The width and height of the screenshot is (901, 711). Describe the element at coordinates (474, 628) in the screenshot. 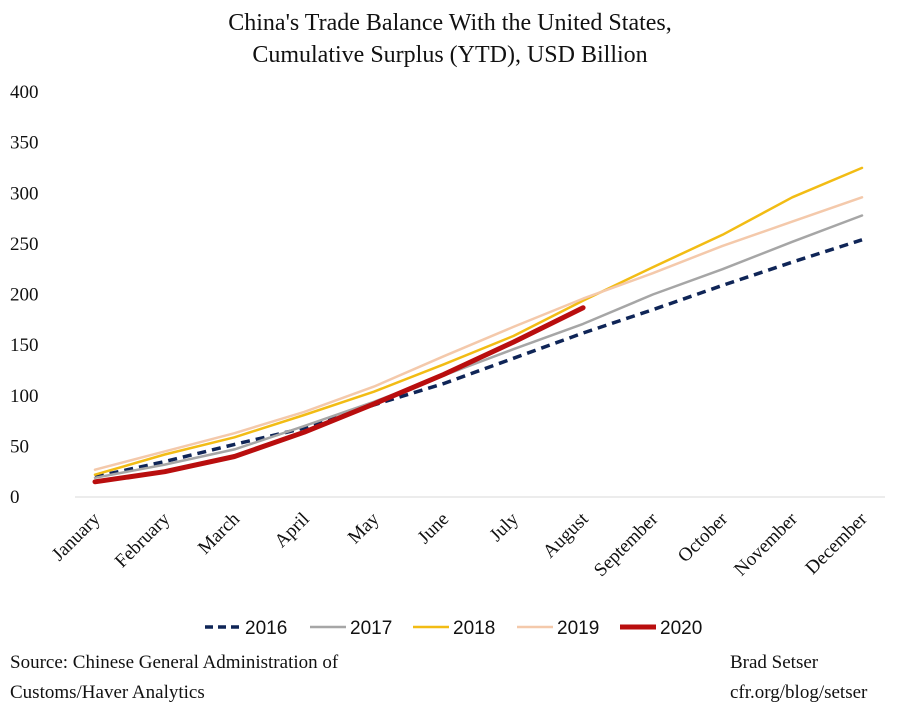

I see `legend-label-2018: 2018` at that location.